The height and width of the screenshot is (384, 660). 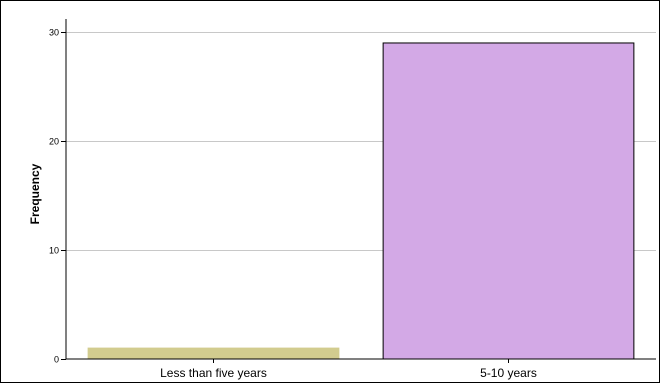 What do you see at coordinates (54, 251) in the screenshot?
I see `y-tick-label: 10` at bounding box center [54, 251].